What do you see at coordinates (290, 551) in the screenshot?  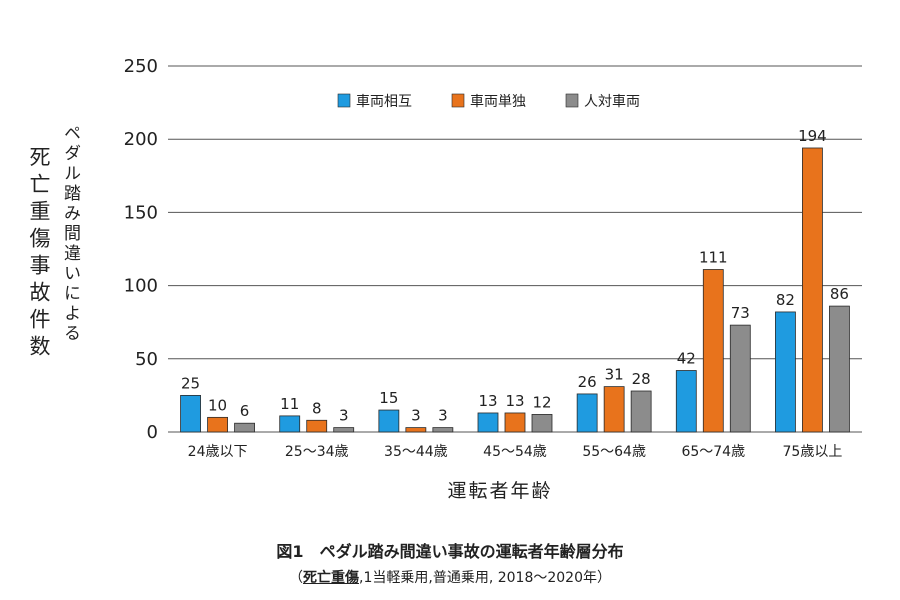 I see `figure-number: 図1` at bounding box center [290, 551].